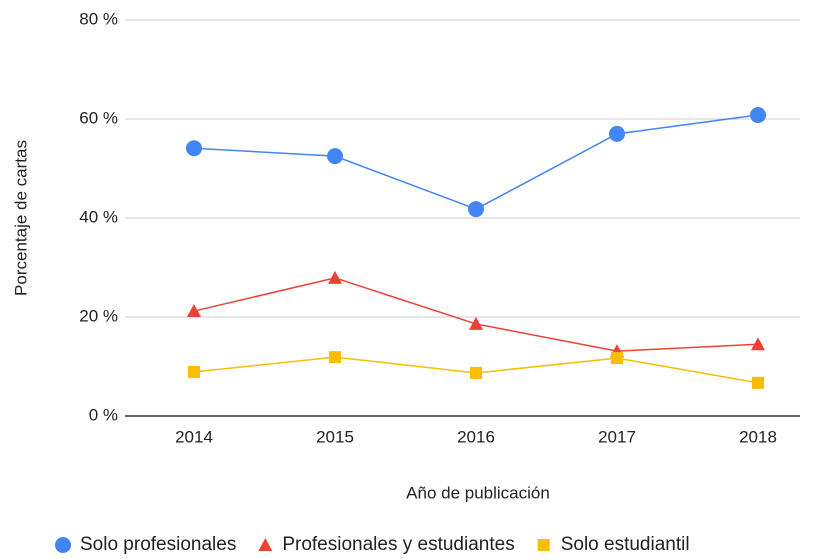 The height and width of the screenshot is (559, 826). I want to click on x-tick-label: 2017, so click(617, 436).